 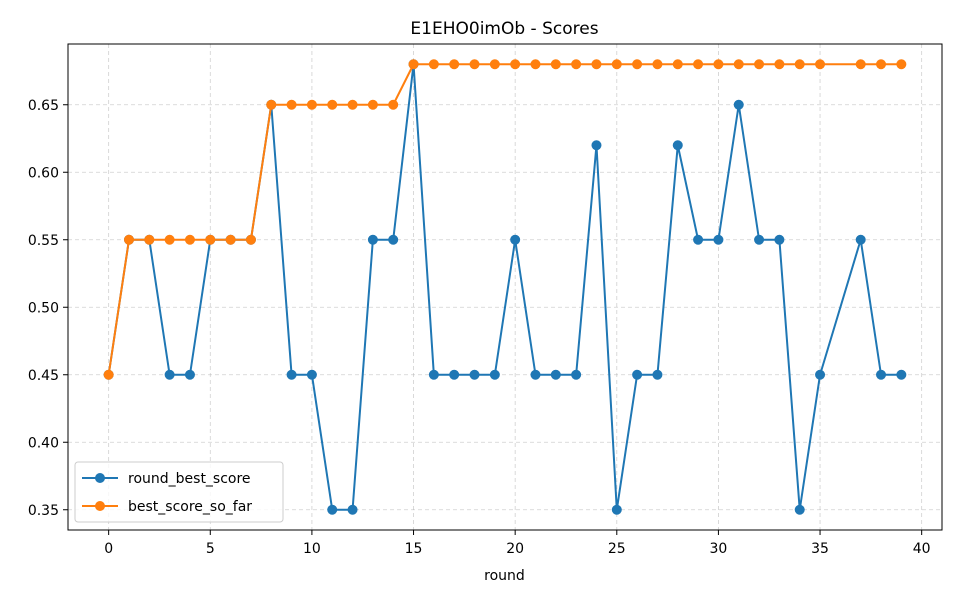 I want to click on y-tick-label: 0.35, so click(x=43, y=511).